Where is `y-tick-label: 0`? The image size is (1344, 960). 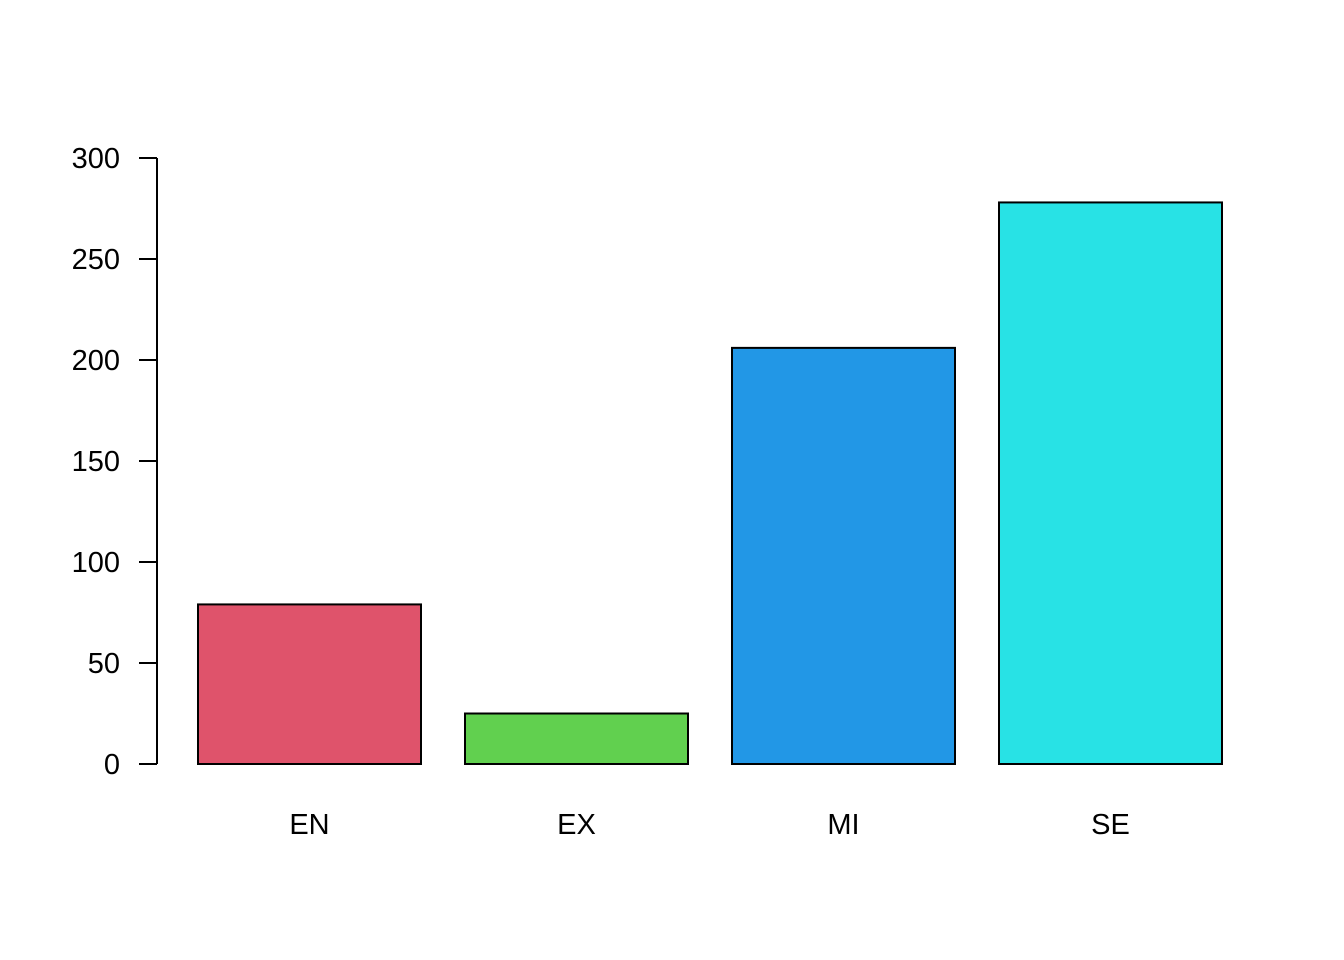
y-tick-label: 0 is located at coordinates (112, 765).